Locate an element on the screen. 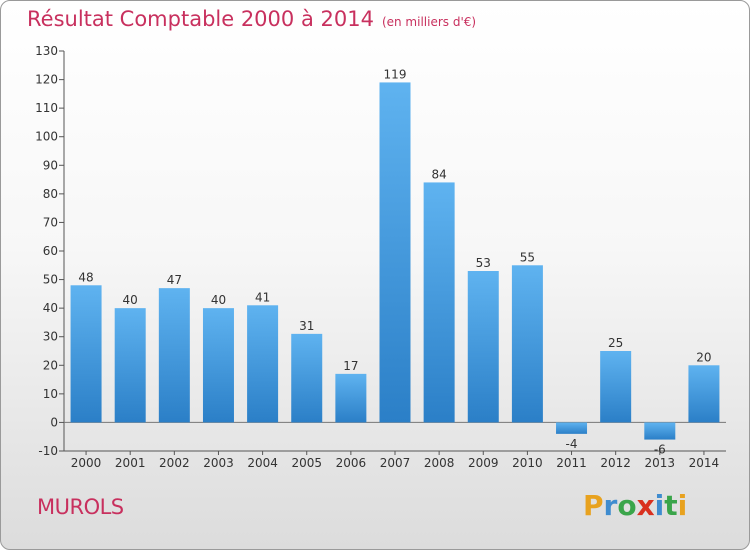 The width and height of the screenshot is (750, 550). bar-2004 is located at coordinates (263, 364).